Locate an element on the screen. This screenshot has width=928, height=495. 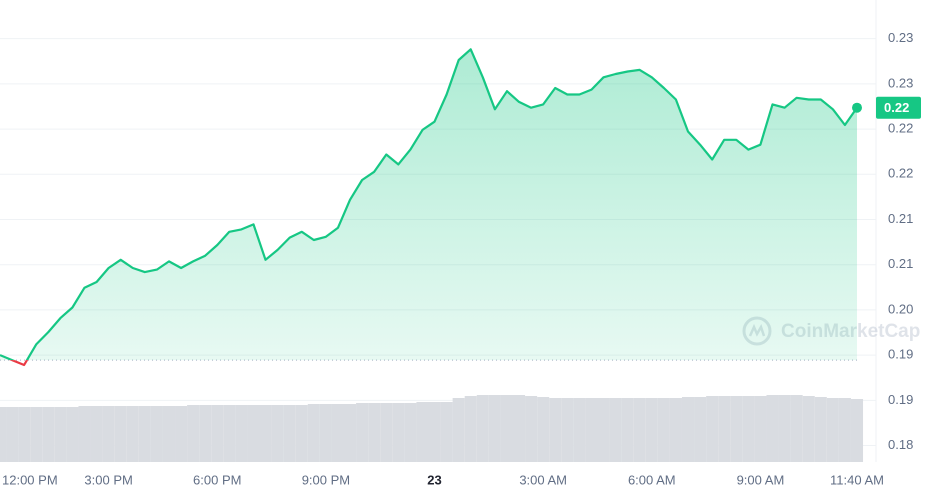
x-tick-label: 6:00 AM is located at coordinates (652, 479).